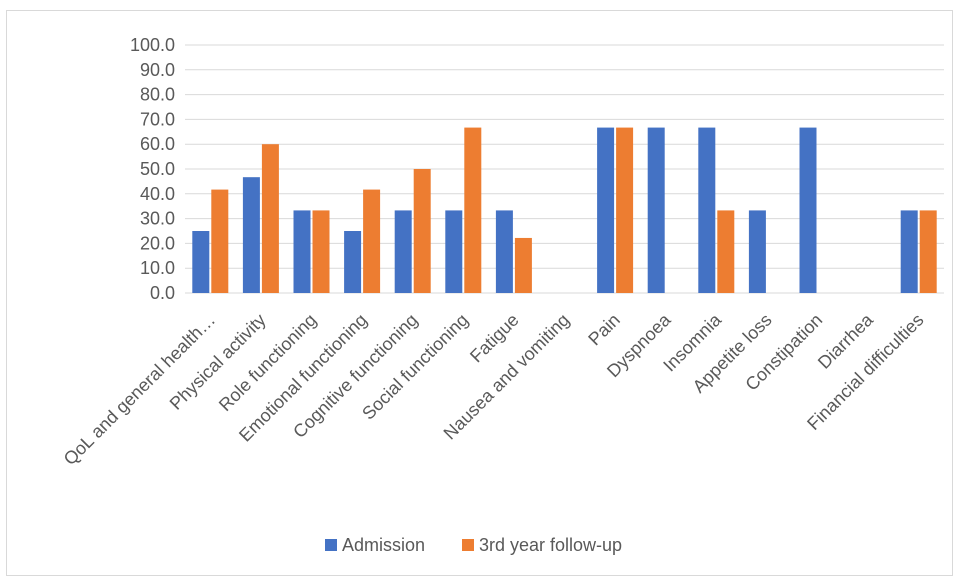  What do you see at coordinates (157, 268) in the screenshot?
I see `y-tick-label: 10.0` at bounding box center [157, 268].